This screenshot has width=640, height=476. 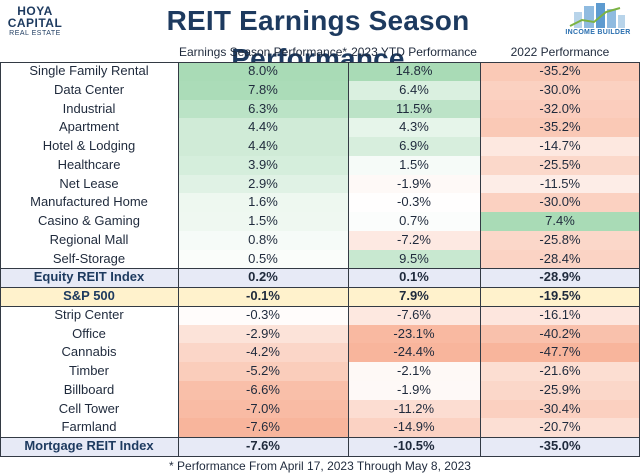 I want to click on value-cell: 14.8%, so click(x=414, y=71).